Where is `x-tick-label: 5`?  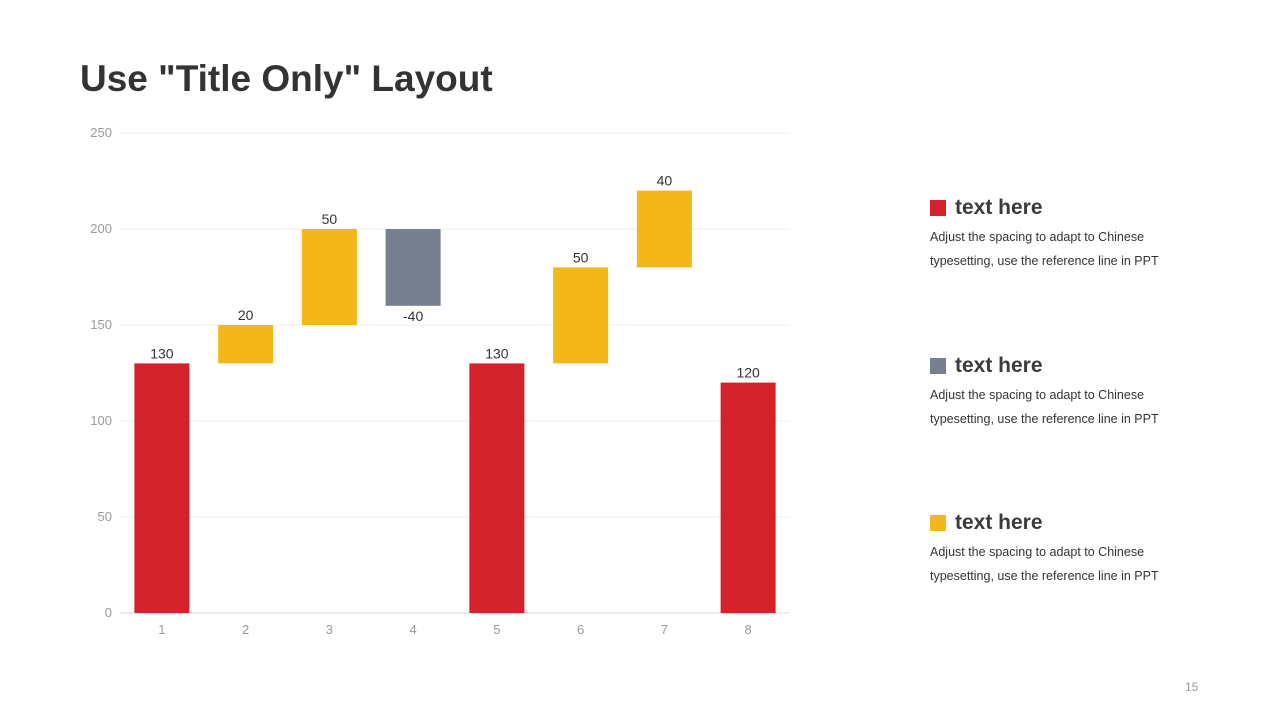
x-tick-label: 5 is located at coordinates (496, 629).